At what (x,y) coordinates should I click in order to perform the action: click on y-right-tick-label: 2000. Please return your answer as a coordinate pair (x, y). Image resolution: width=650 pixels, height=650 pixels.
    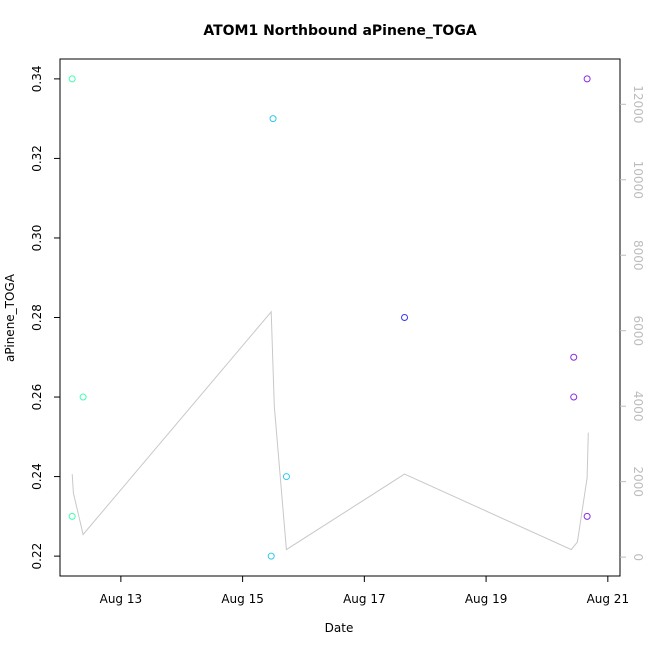
    Looking at the image, I should click on (638, 481).